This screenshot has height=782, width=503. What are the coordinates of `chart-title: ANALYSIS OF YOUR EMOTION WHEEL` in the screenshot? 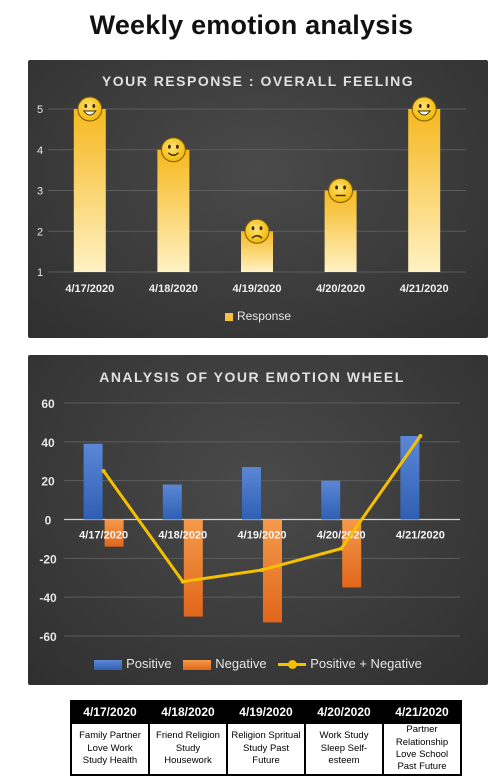 It's located at (252, 377).